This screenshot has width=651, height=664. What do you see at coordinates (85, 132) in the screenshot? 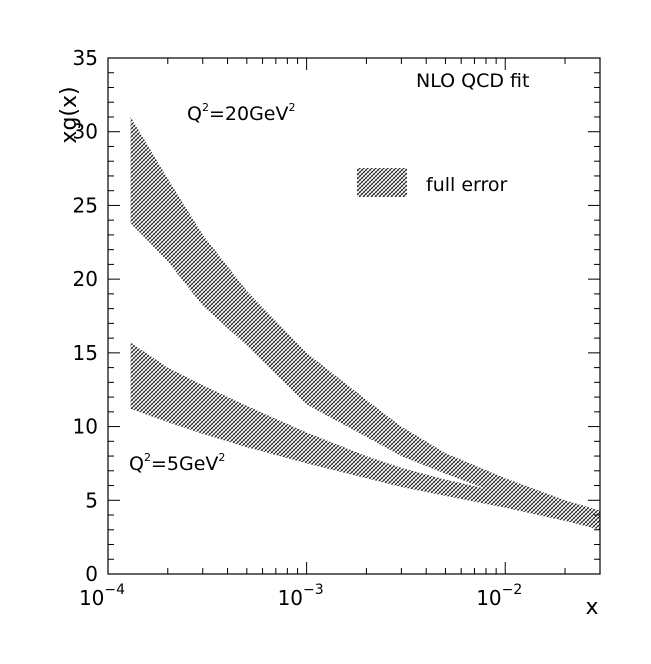
I see `y-tick-label: 30` at bounding box center [85, 132].